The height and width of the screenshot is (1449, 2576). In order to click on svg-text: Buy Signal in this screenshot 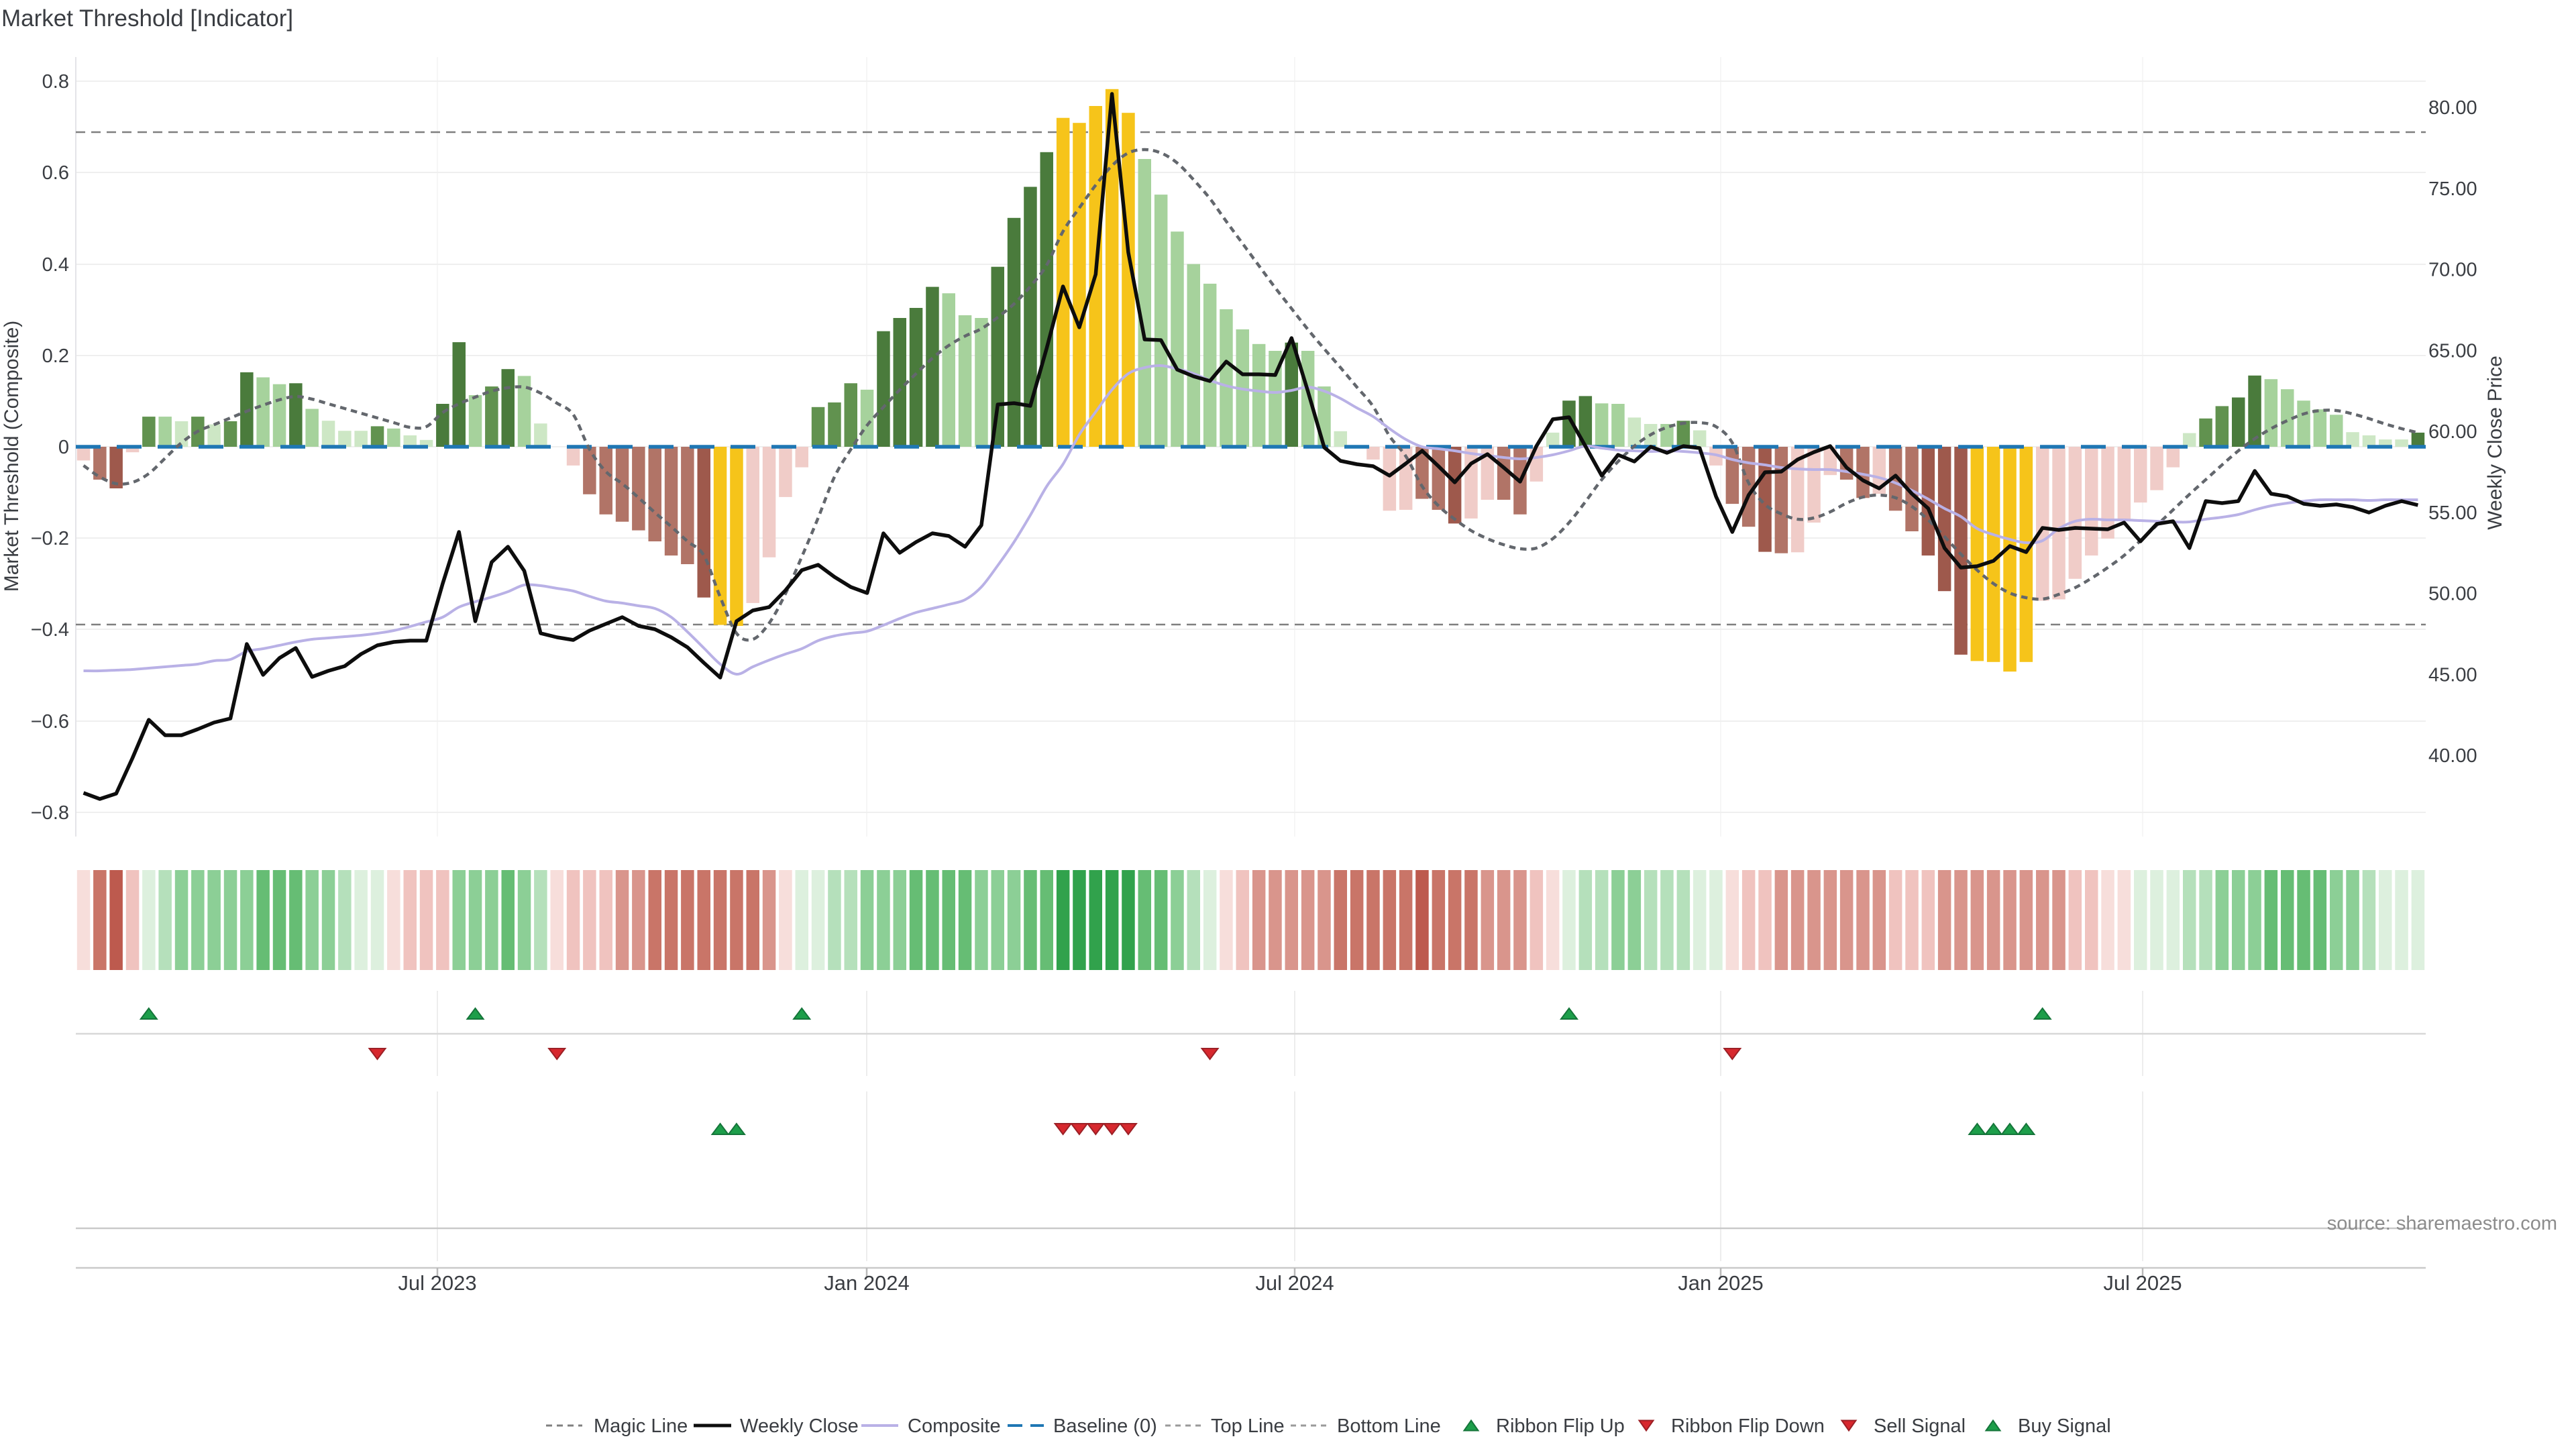, I will do `click(2064, 1426)`.